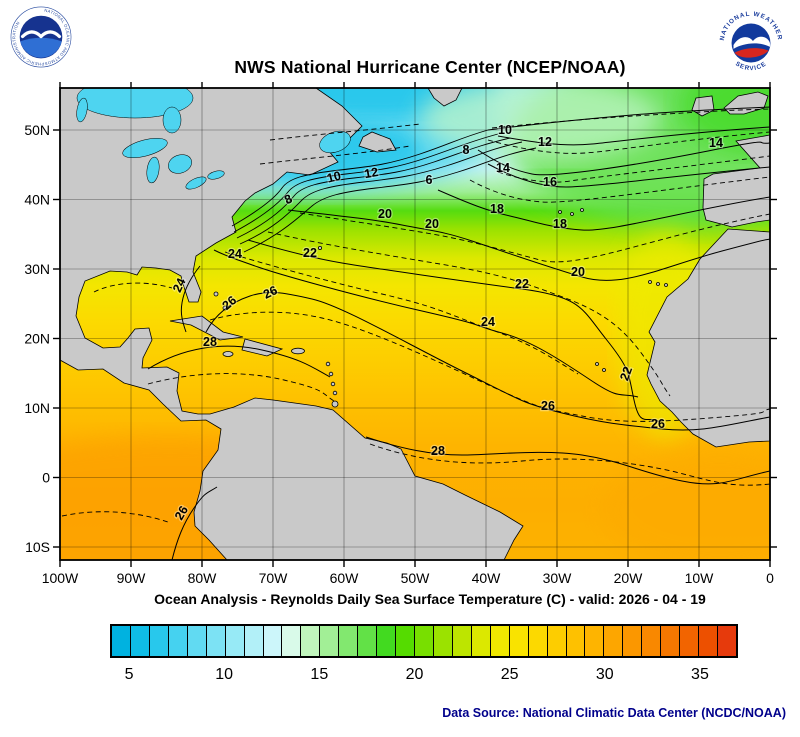 The width and height of the screenshot is (800, 737). I want to click on hudson-bay, so click(135, 103).